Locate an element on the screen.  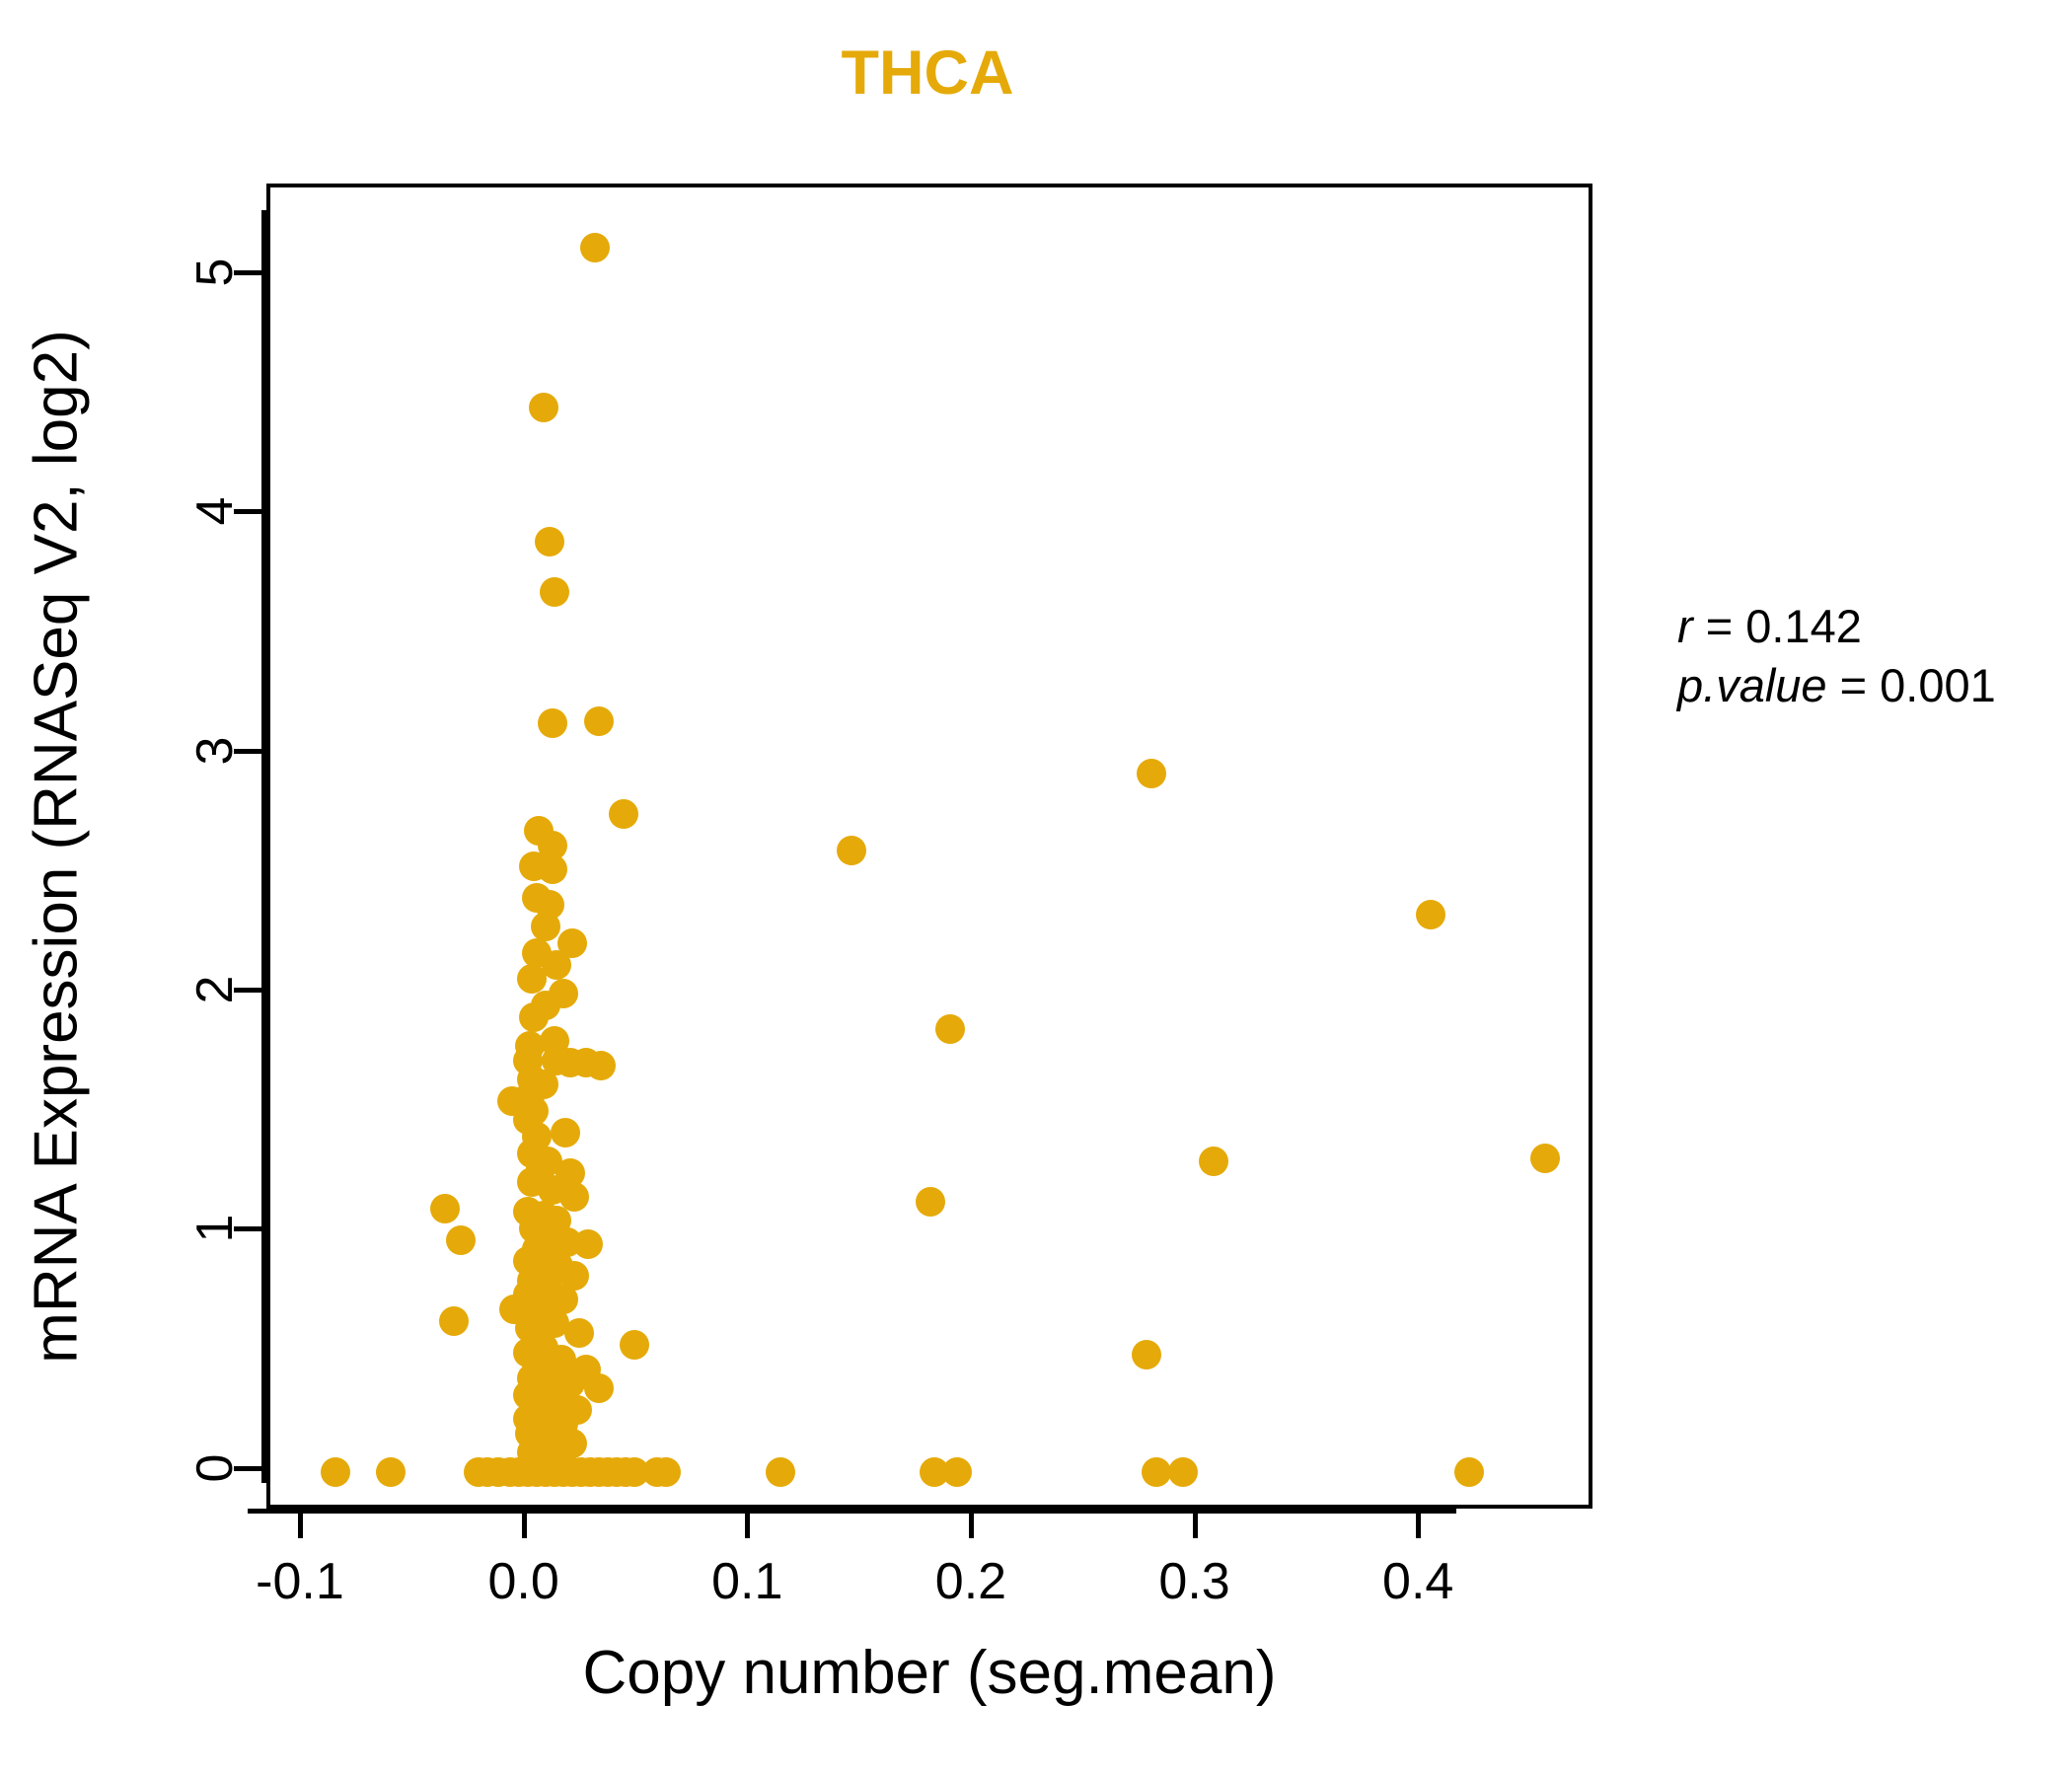
y-axis-tick-label: 2 is located at coordinates (215, 990).